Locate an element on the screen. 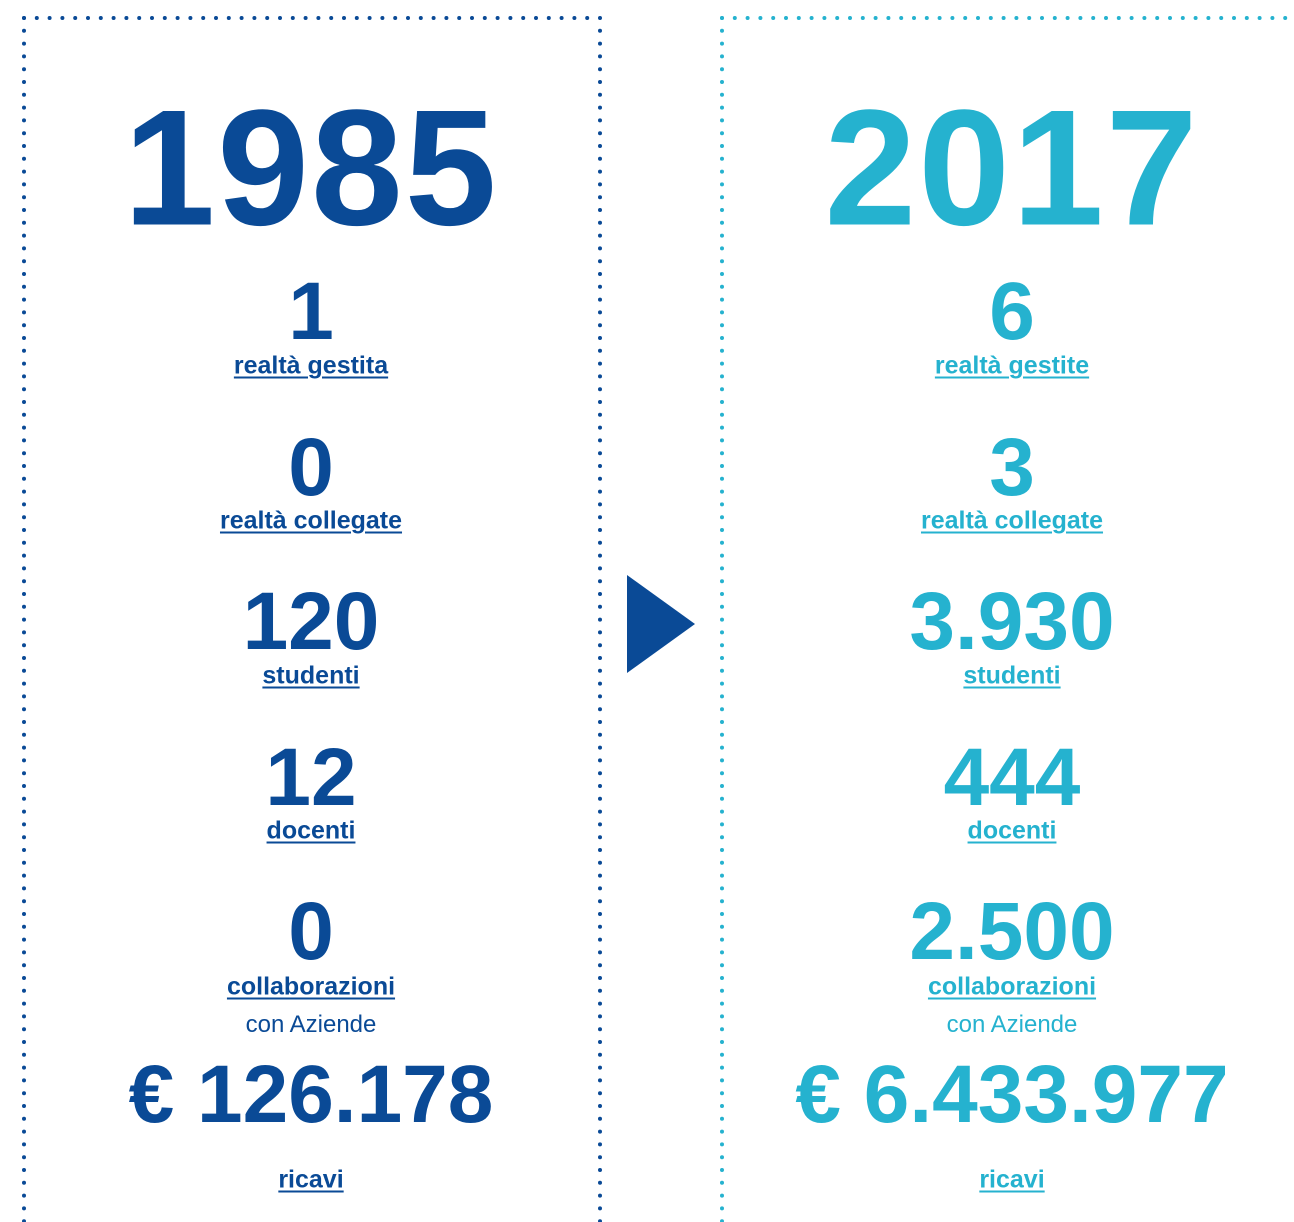  stat-value: 2.500 is located at coordinates (1012, 931).